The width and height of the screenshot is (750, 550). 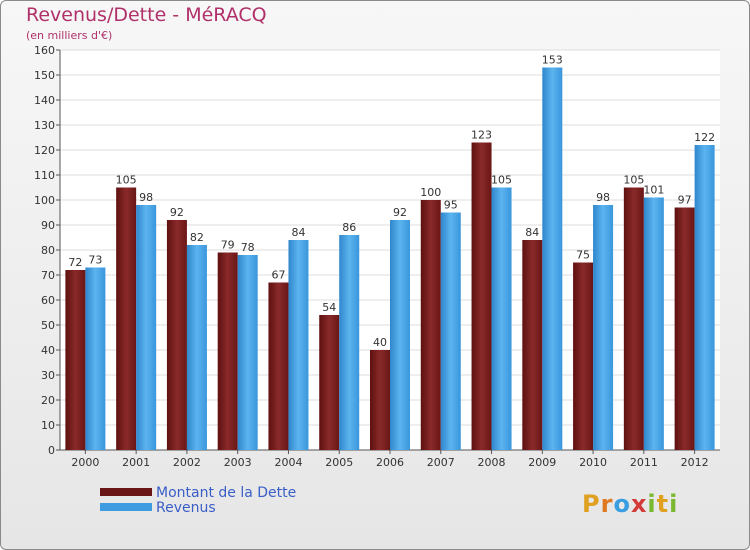 I want to click on x-tick-label: 2011, so click(x=644, y=462).